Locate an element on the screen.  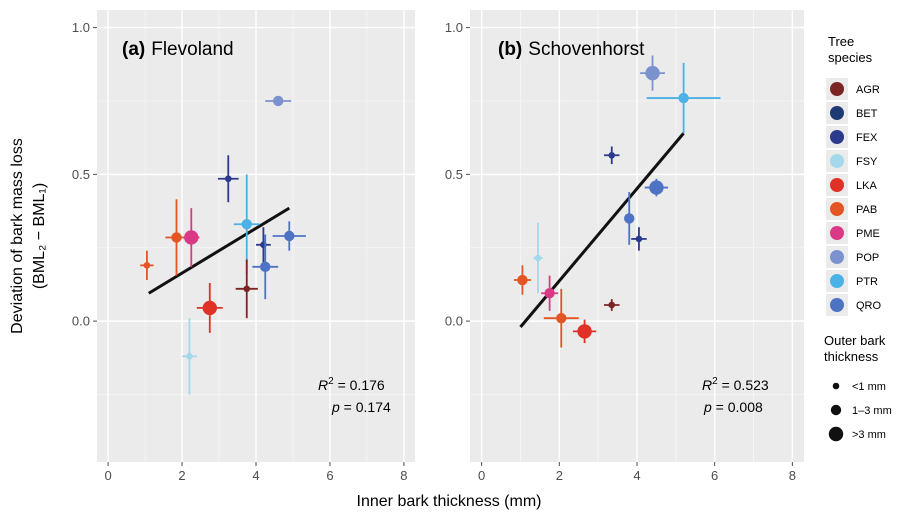
legend-item-ptr: PTR is located at coordinates (852, 281).